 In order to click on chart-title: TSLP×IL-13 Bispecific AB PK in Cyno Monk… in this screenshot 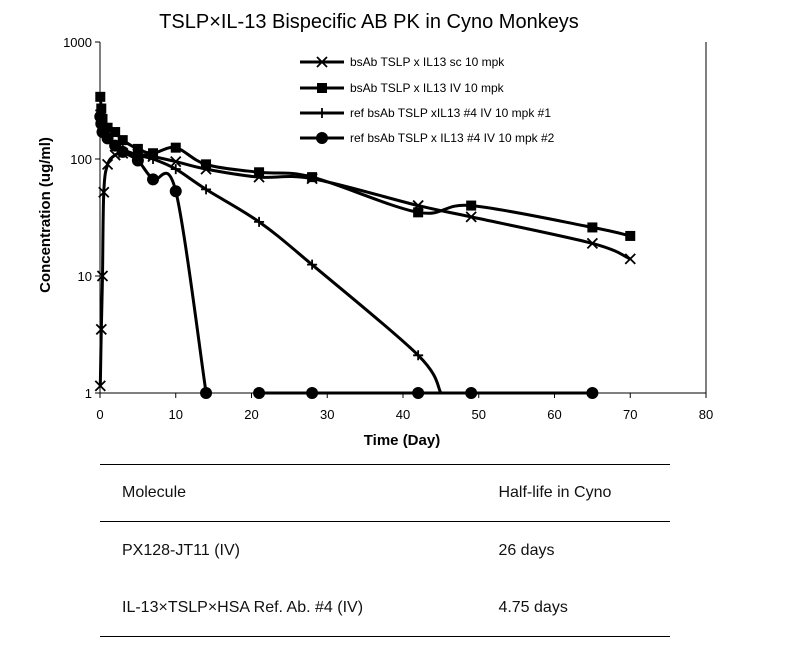, I will do `click(369, 22)`.